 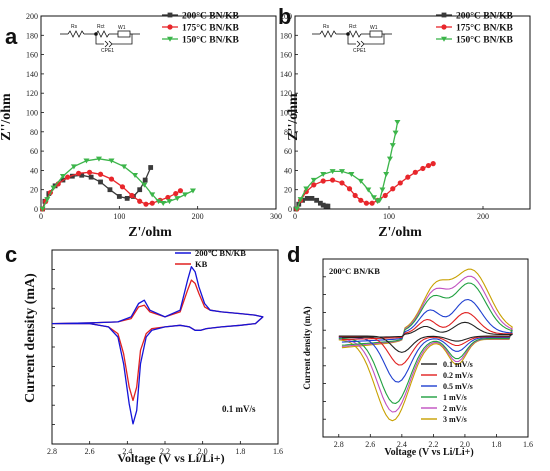 I want to click on y-tick-label: 160, so click(x=286, y=55).